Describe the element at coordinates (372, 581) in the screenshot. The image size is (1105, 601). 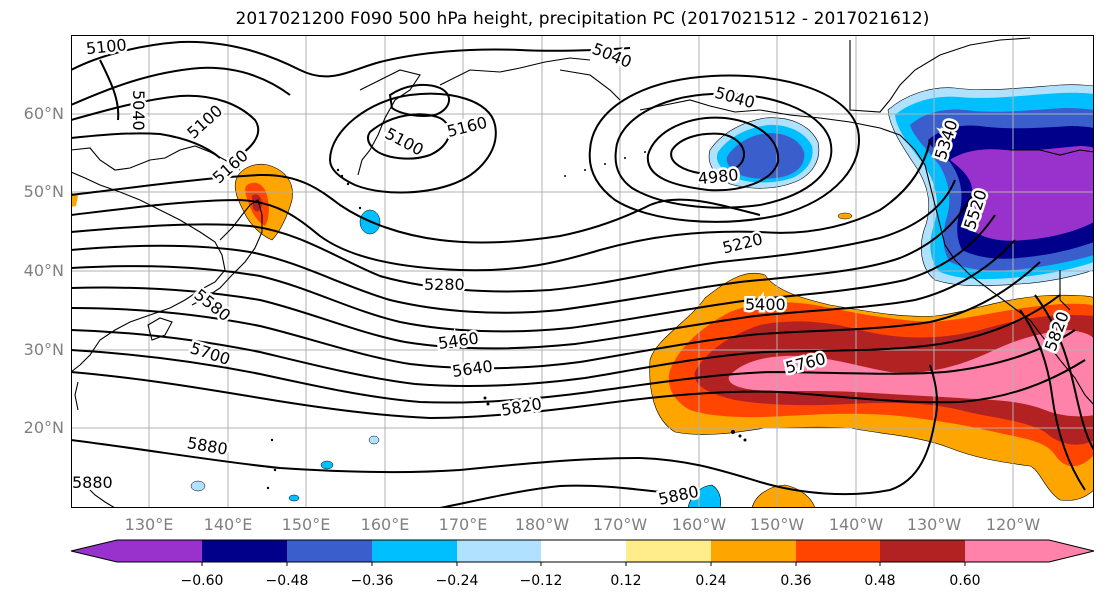
I see `colorbar-tick-label: −0.36` at that location.